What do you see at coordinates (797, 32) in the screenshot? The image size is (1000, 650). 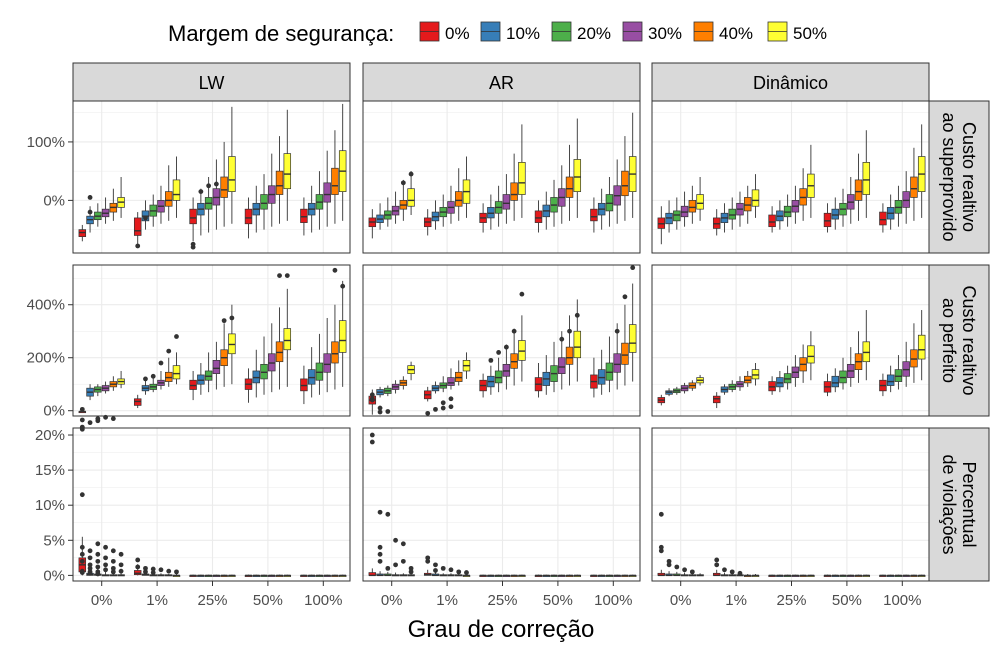 I see `legend-item: 50%` at bounding box center [797, 32].